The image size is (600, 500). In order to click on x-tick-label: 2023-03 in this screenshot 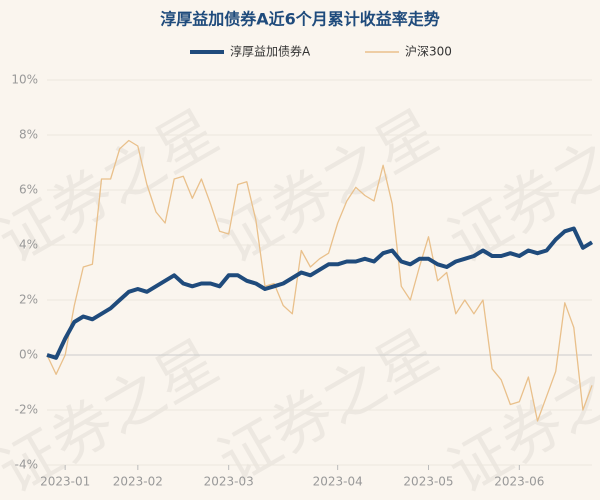, I will do `click(229, 482)`.